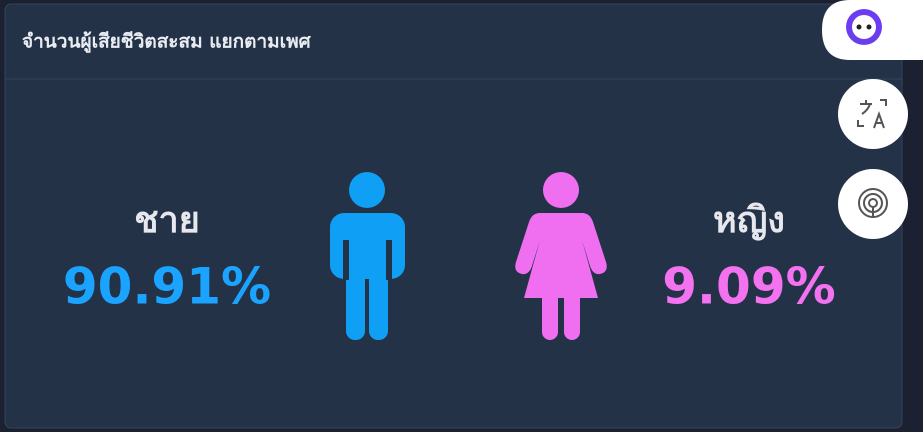 The width and height of the screenshot is (923, 432). I want to click on male-icon, so click(367, 256).